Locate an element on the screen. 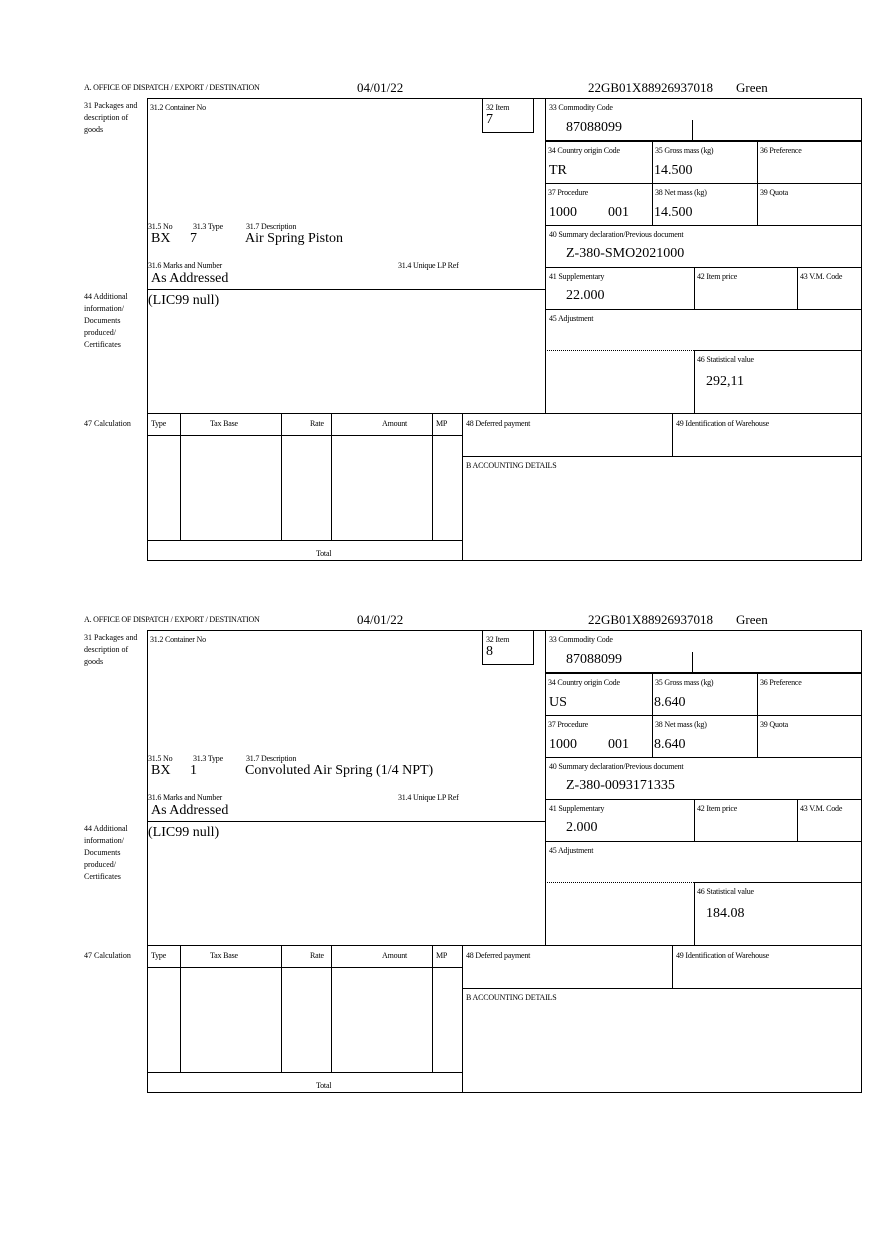 The image size is (882, 1250). gross-mass-label: 35 Gross mass (kg) is located at coordinates (684, 682).